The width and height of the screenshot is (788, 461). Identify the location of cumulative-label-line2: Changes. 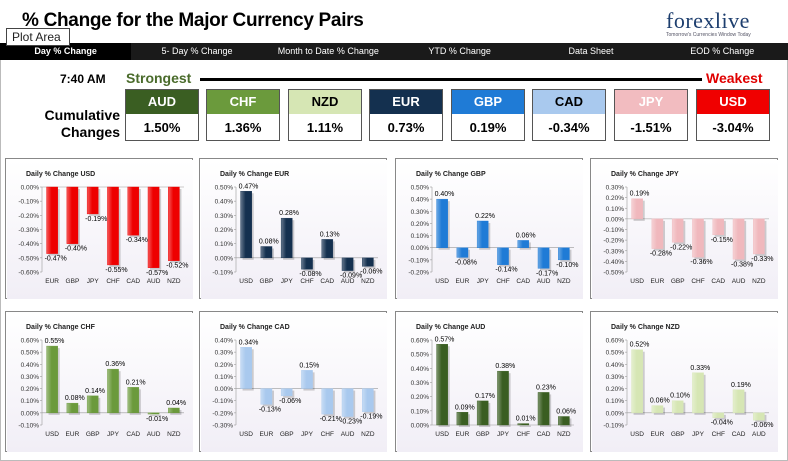
(90, 132).